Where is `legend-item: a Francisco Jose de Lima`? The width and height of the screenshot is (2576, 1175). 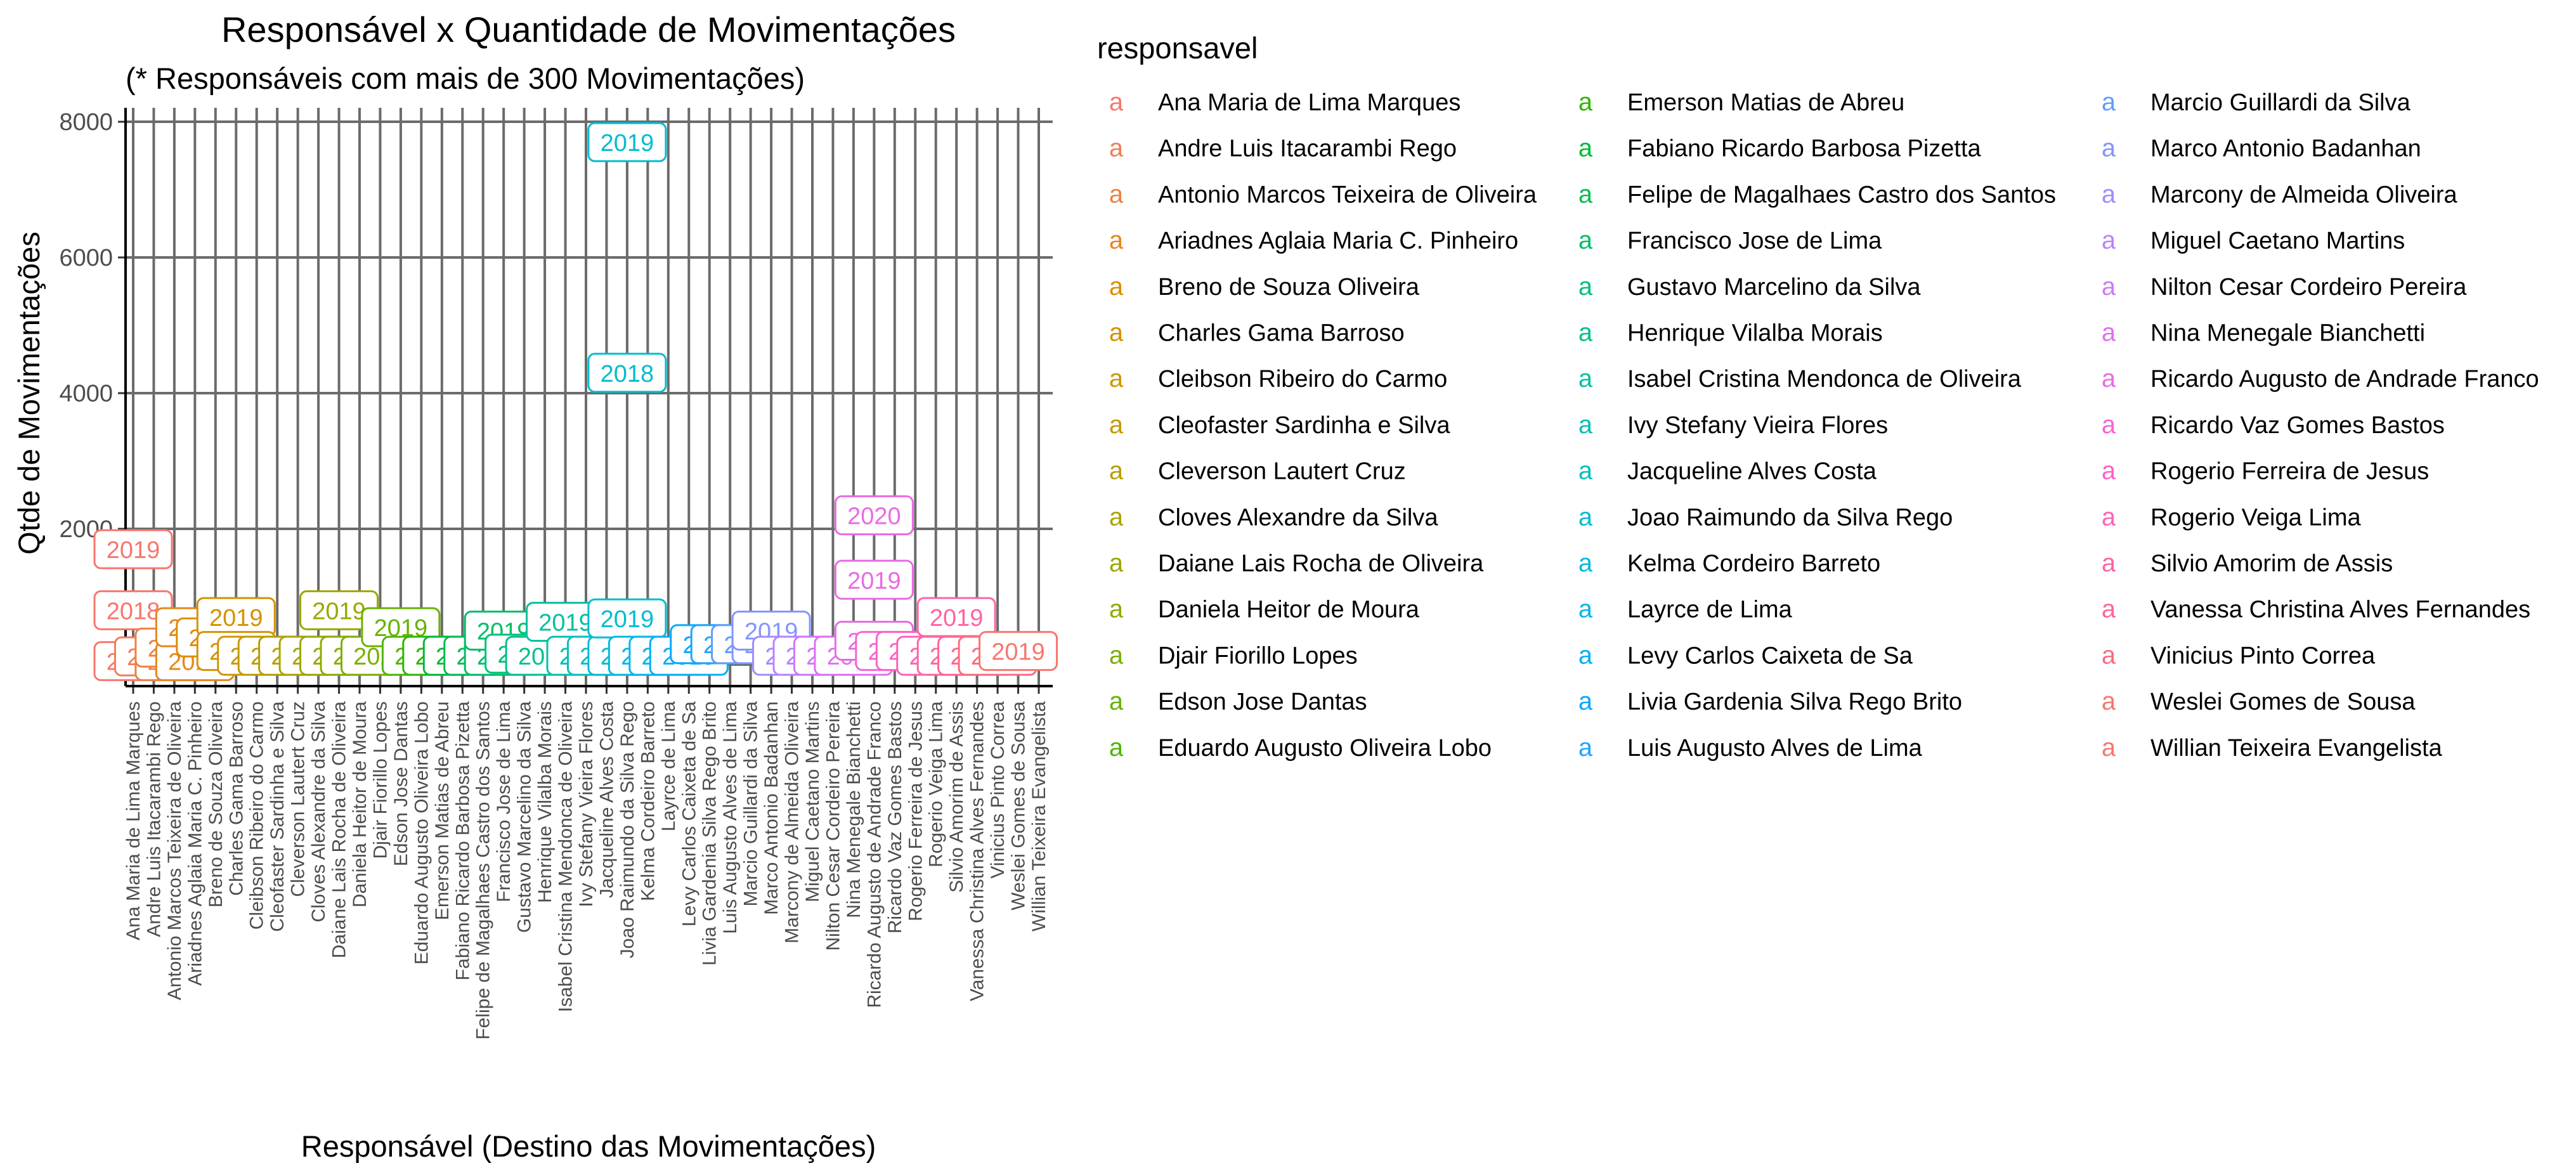 legend-item: a Francisco Jose de Lima is located at coordinates (1730, 240).